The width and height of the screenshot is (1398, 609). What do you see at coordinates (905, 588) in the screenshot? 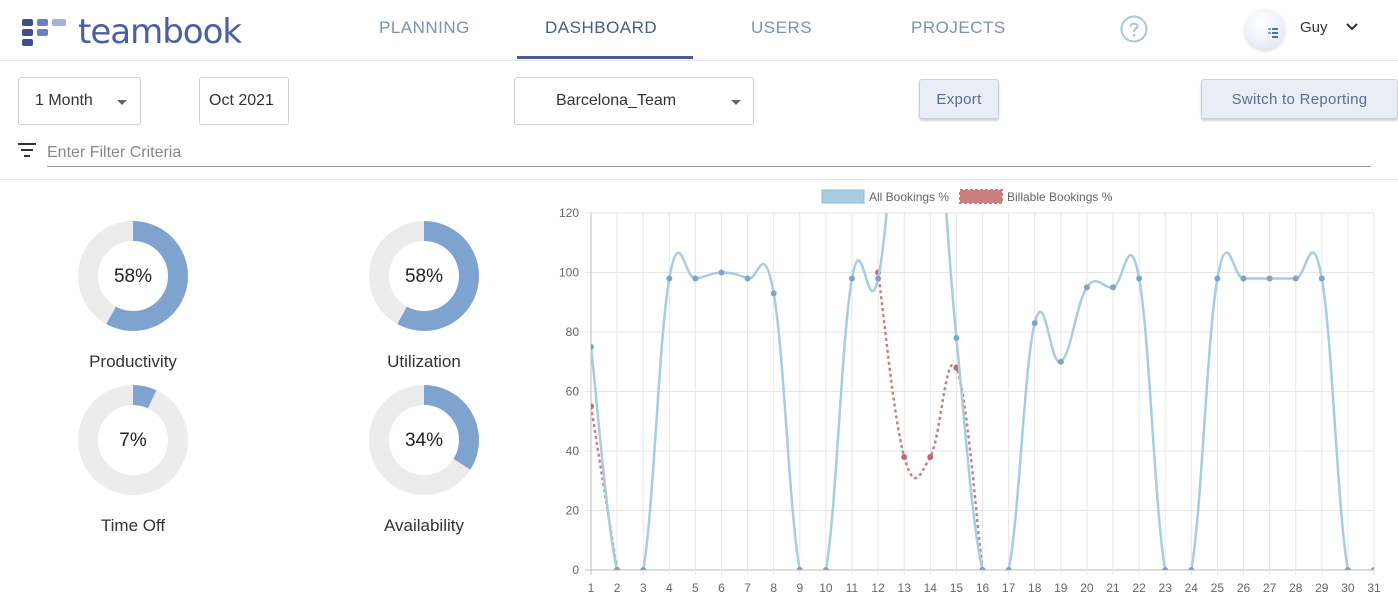
I see `x-tick-label: 13` at bounding box center [905, 588].